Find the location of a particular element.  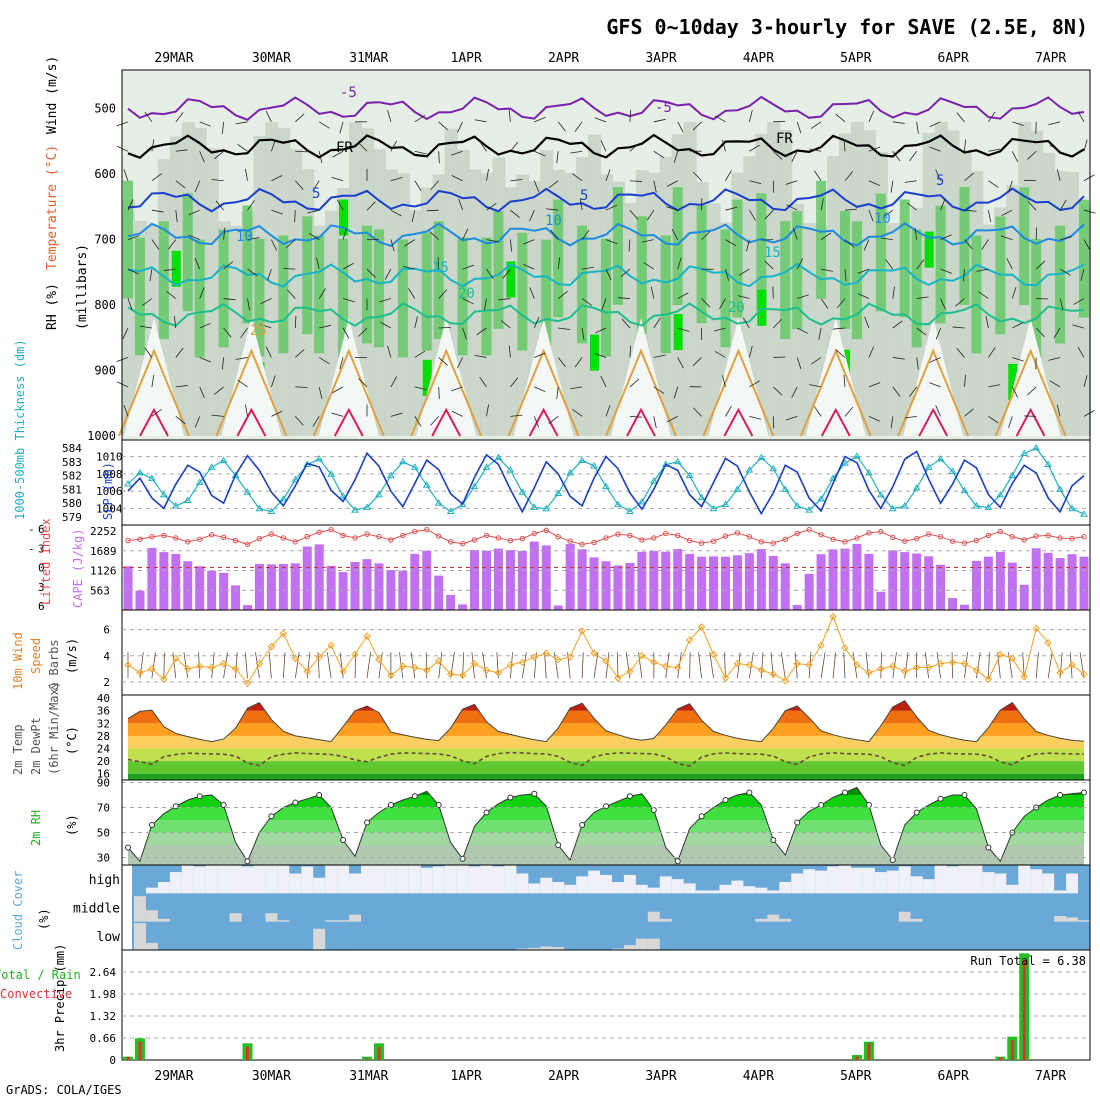

chart-title: GFS 0~10day 3-hourly for SAVE (2.5E, 8N) is located at coordinates (847, 27).